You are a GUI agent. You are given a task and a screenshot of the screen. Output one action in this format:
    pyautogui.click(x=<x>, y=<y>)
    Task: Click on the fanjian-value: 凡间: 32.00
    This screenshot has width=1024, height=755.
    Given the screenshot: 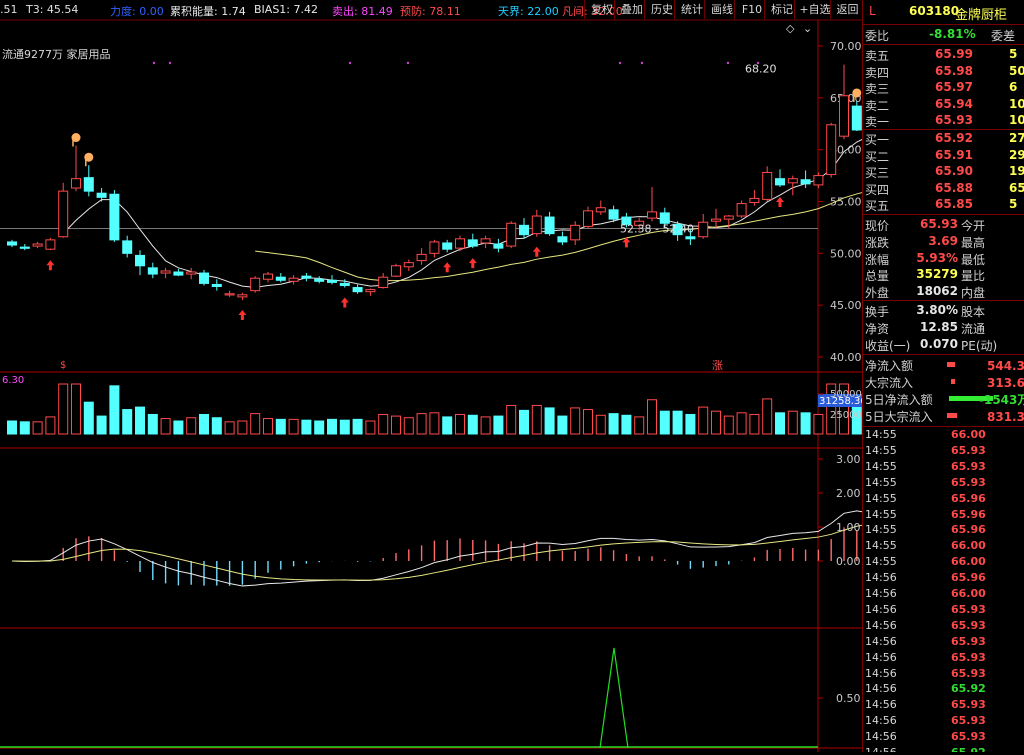 What is the action you would take?
    pyautogui.click(x=592, y=11)
    